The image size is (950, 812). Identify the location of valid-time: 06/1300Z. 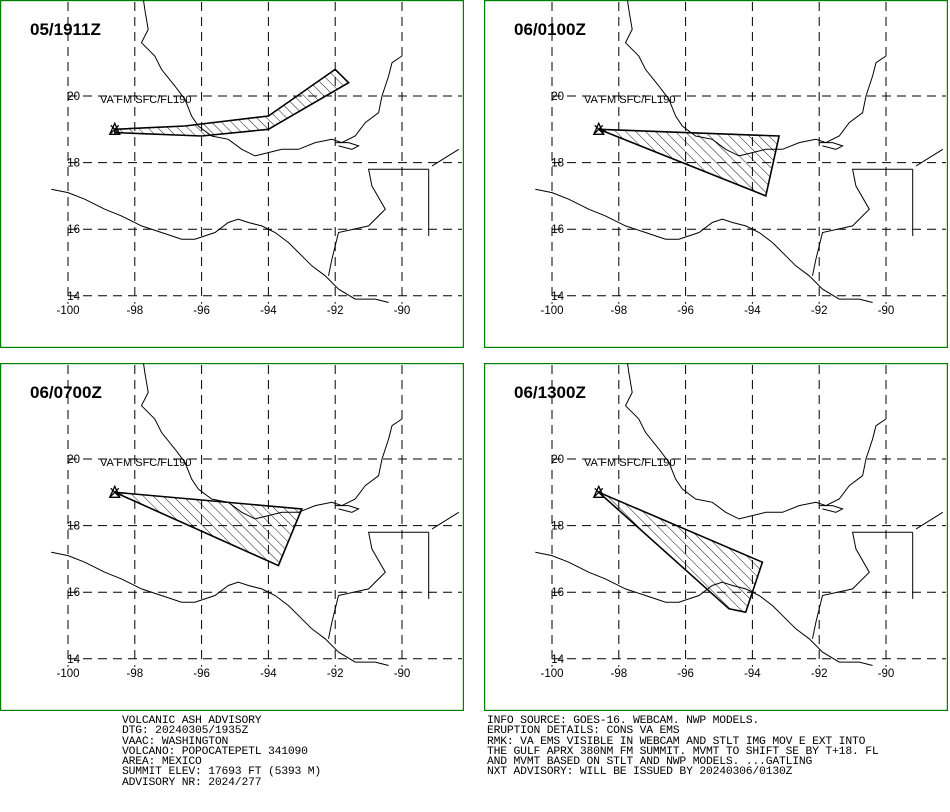
(550, 392).